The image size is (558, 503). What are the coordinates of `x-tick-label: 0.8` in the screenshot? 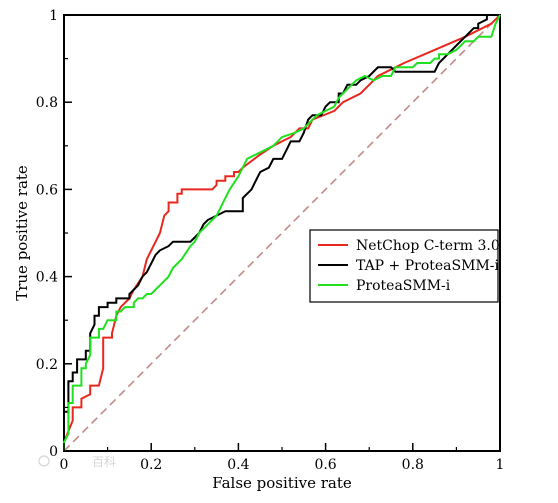 It's located at (413, 465).